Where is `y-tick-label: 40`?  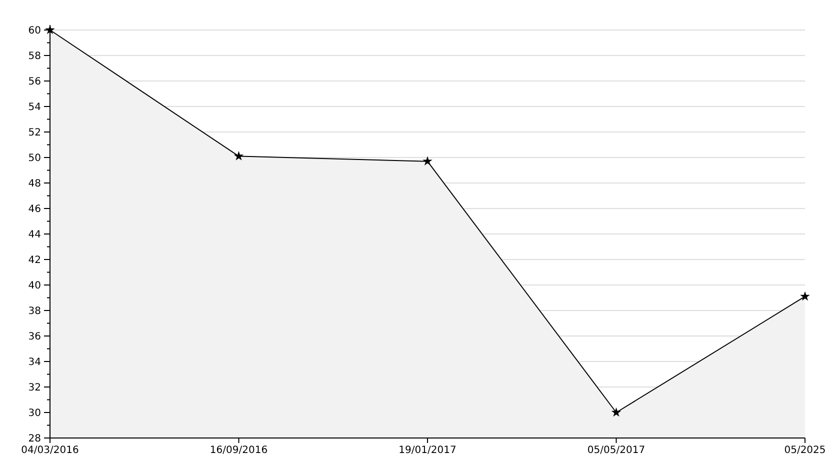
y-tick-label: 40 is located at coordinates (34, 286).